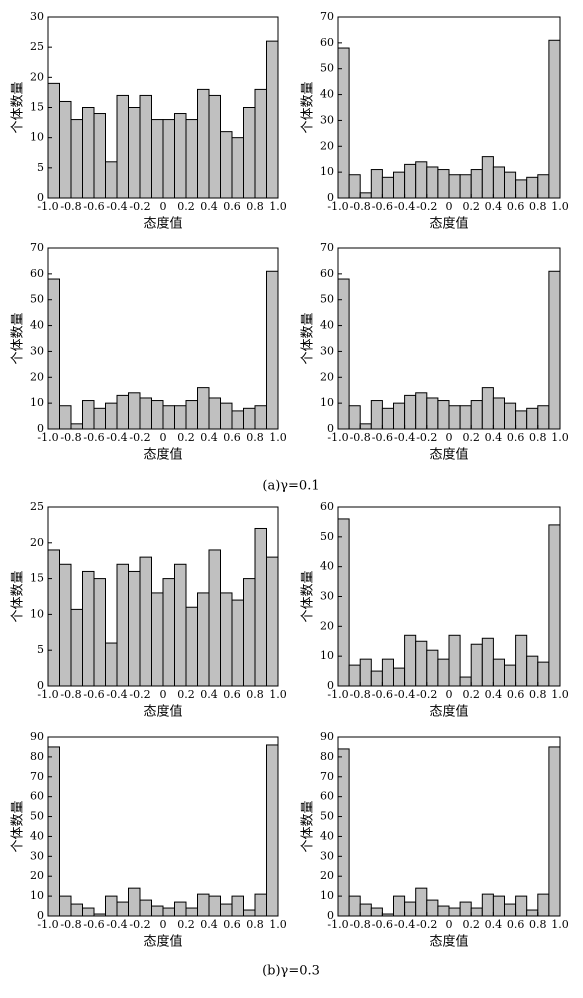  I want to click on x-tick-label: -0.2, so click(139, 206).